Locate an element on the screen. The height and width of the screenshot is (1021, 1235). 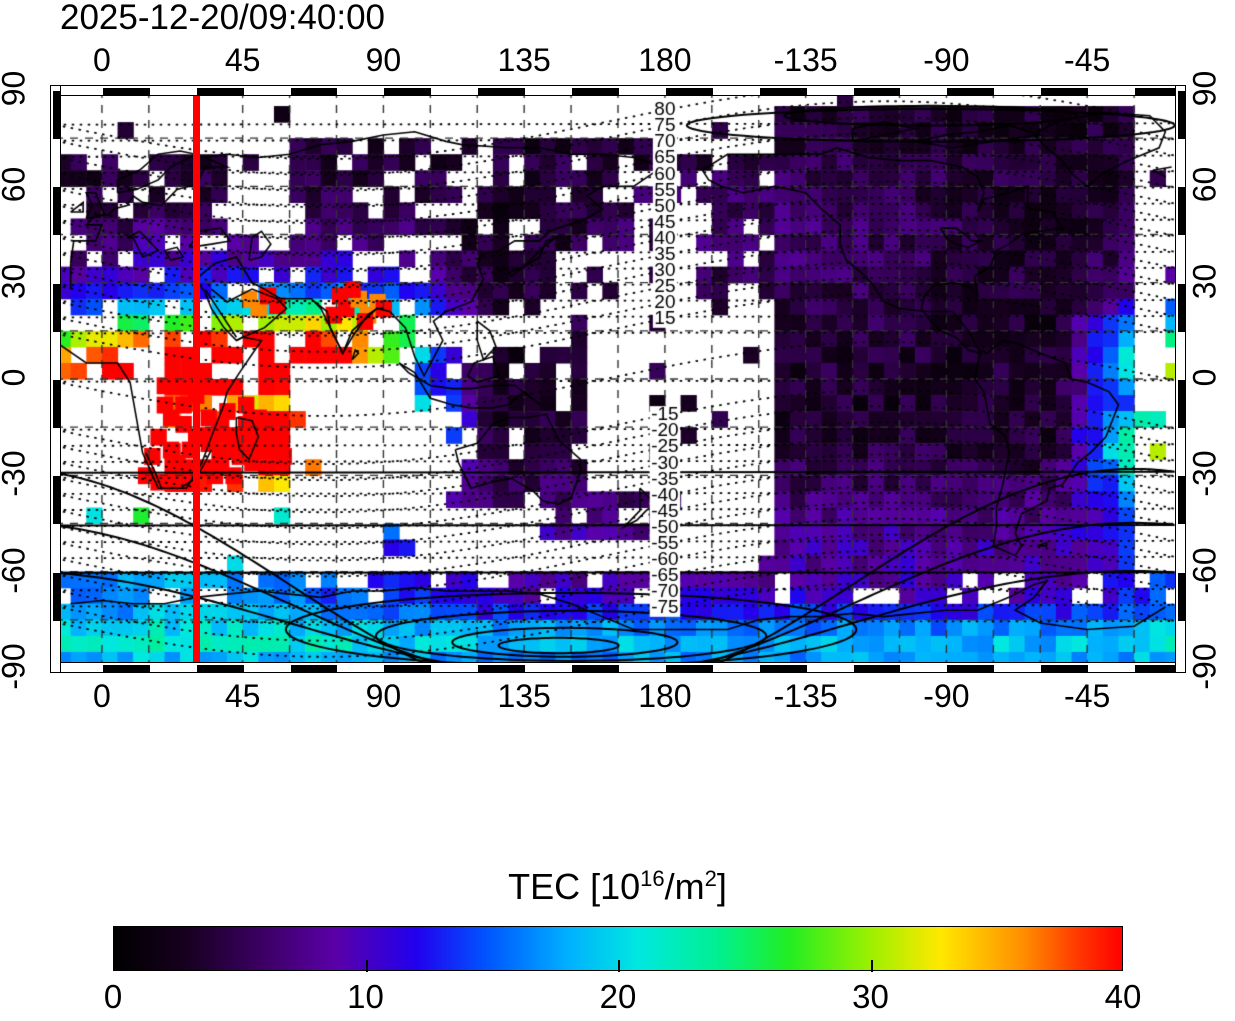
map-frame-left is located at coordinates (55, 379).